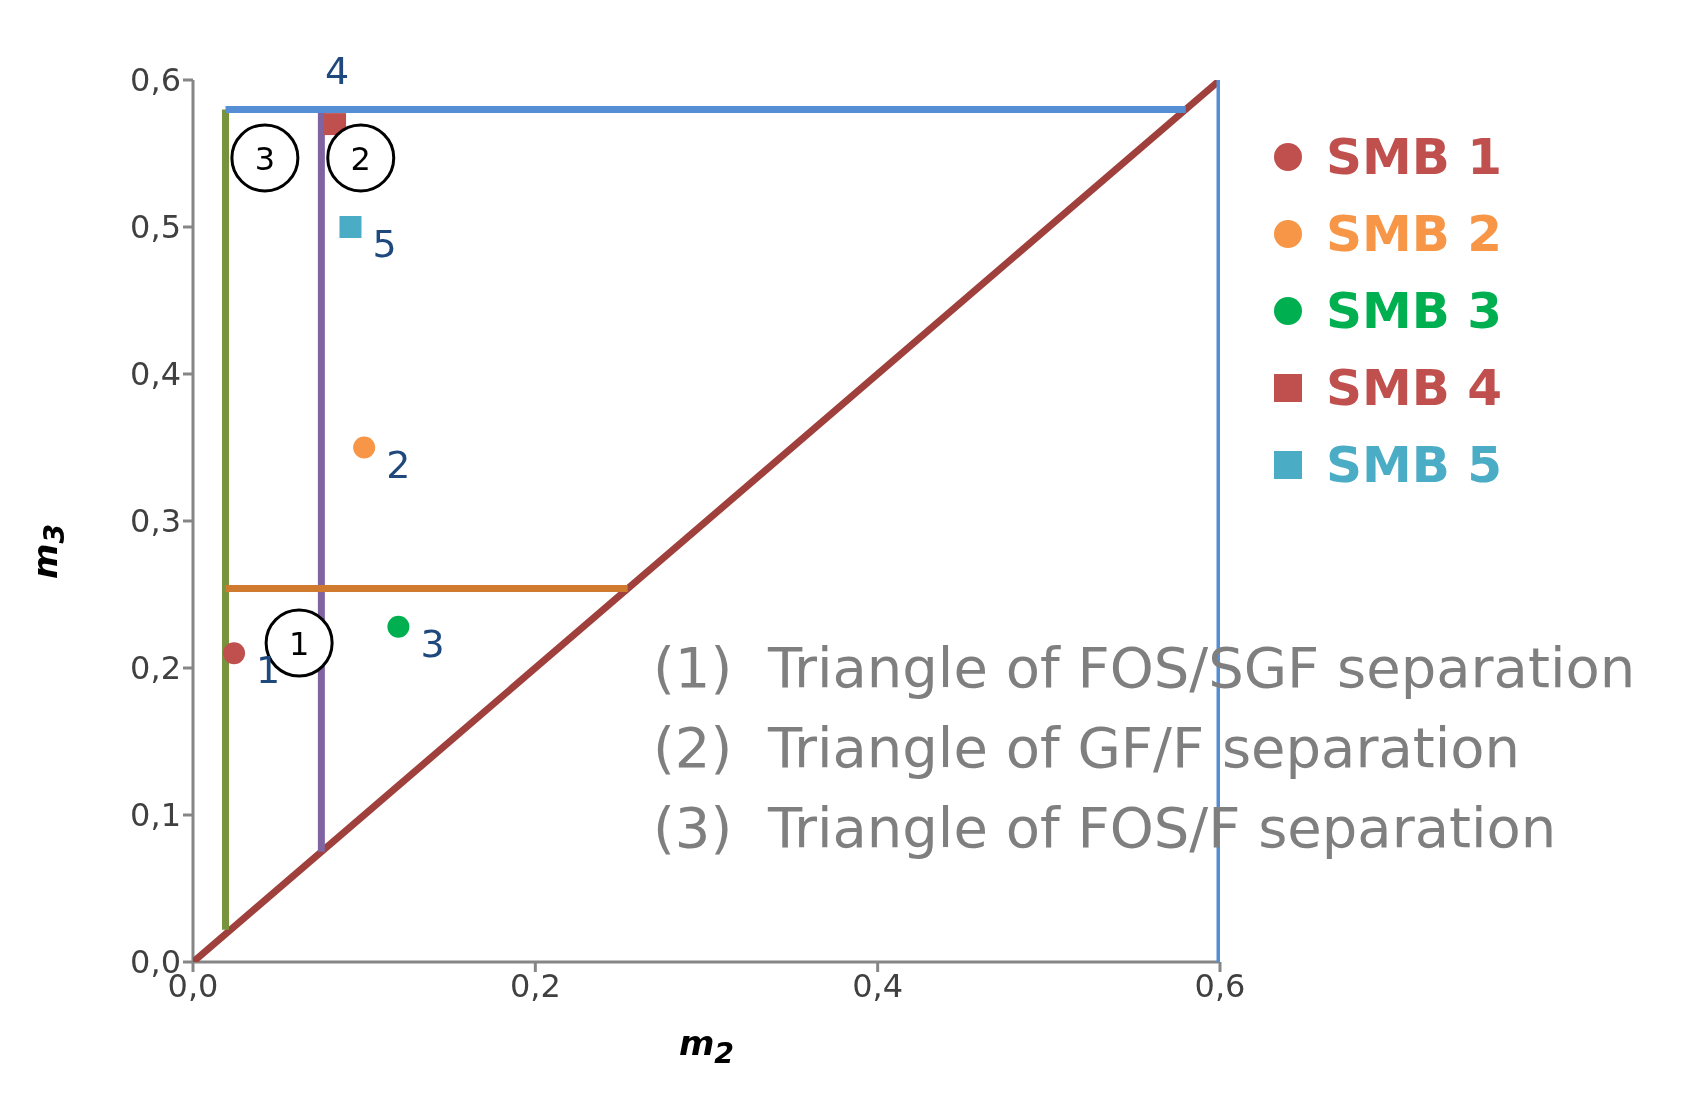 This screenshot has height=1097, width=1685. I want to click on y-tick-label: 0,4, so click(155, 374).